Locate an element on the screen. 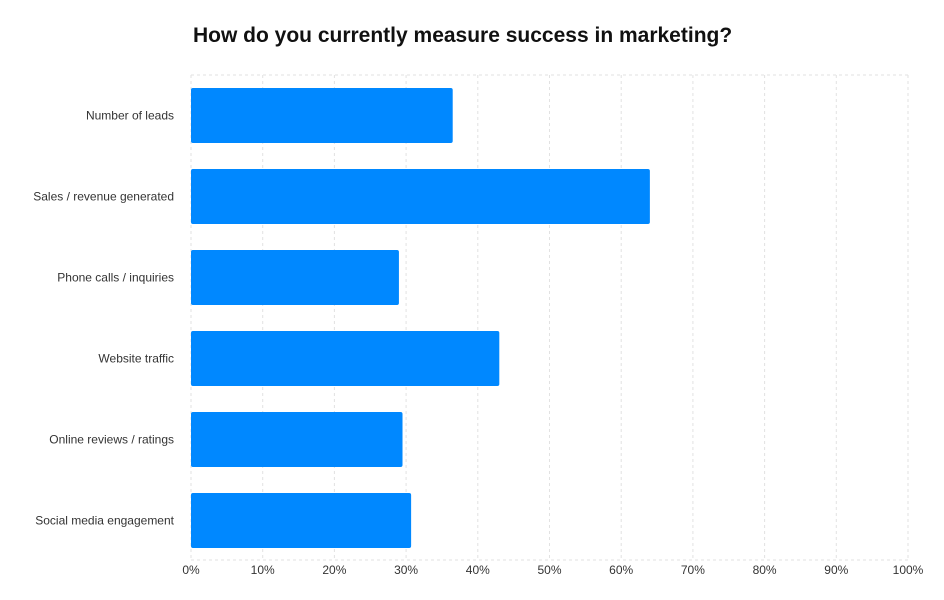  x-tick-label: 80% is located at coordinates (765, 570).